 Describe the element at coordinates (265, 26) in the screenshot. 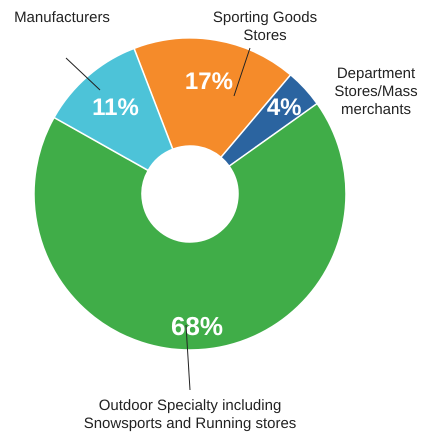

I see `slice-label: Sporting Goods Stores` at that location.